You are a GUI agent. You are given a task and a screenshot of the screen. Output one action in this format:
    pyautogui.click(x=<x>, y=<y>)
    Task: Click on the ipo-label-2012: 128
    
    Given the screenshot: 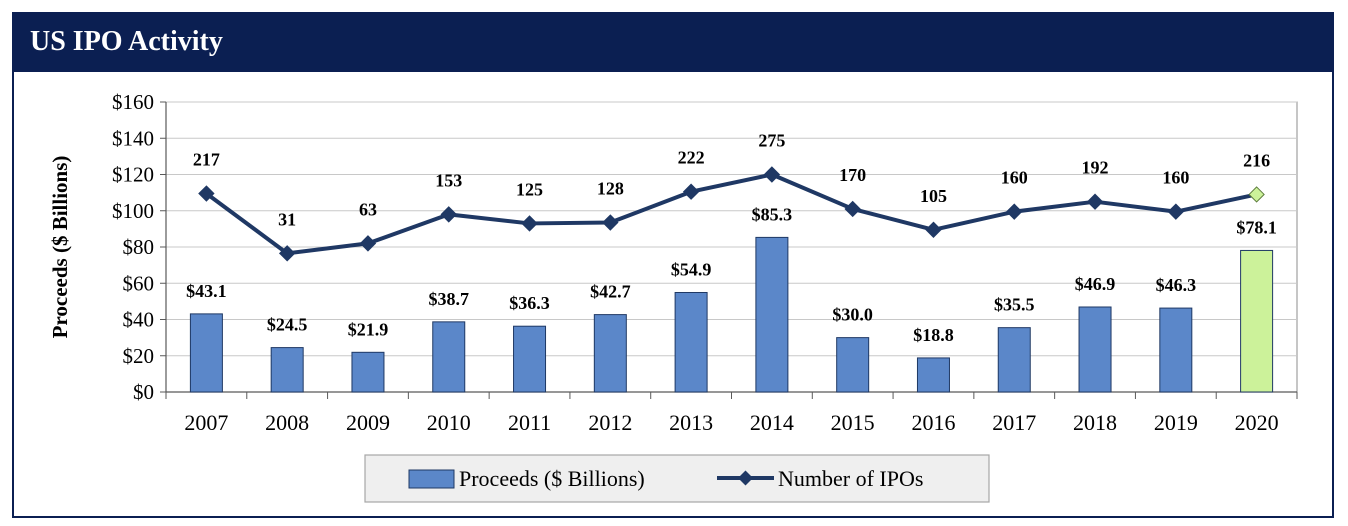 What is the action you would take?
    pyautogui.click(x=610, y=189)
    